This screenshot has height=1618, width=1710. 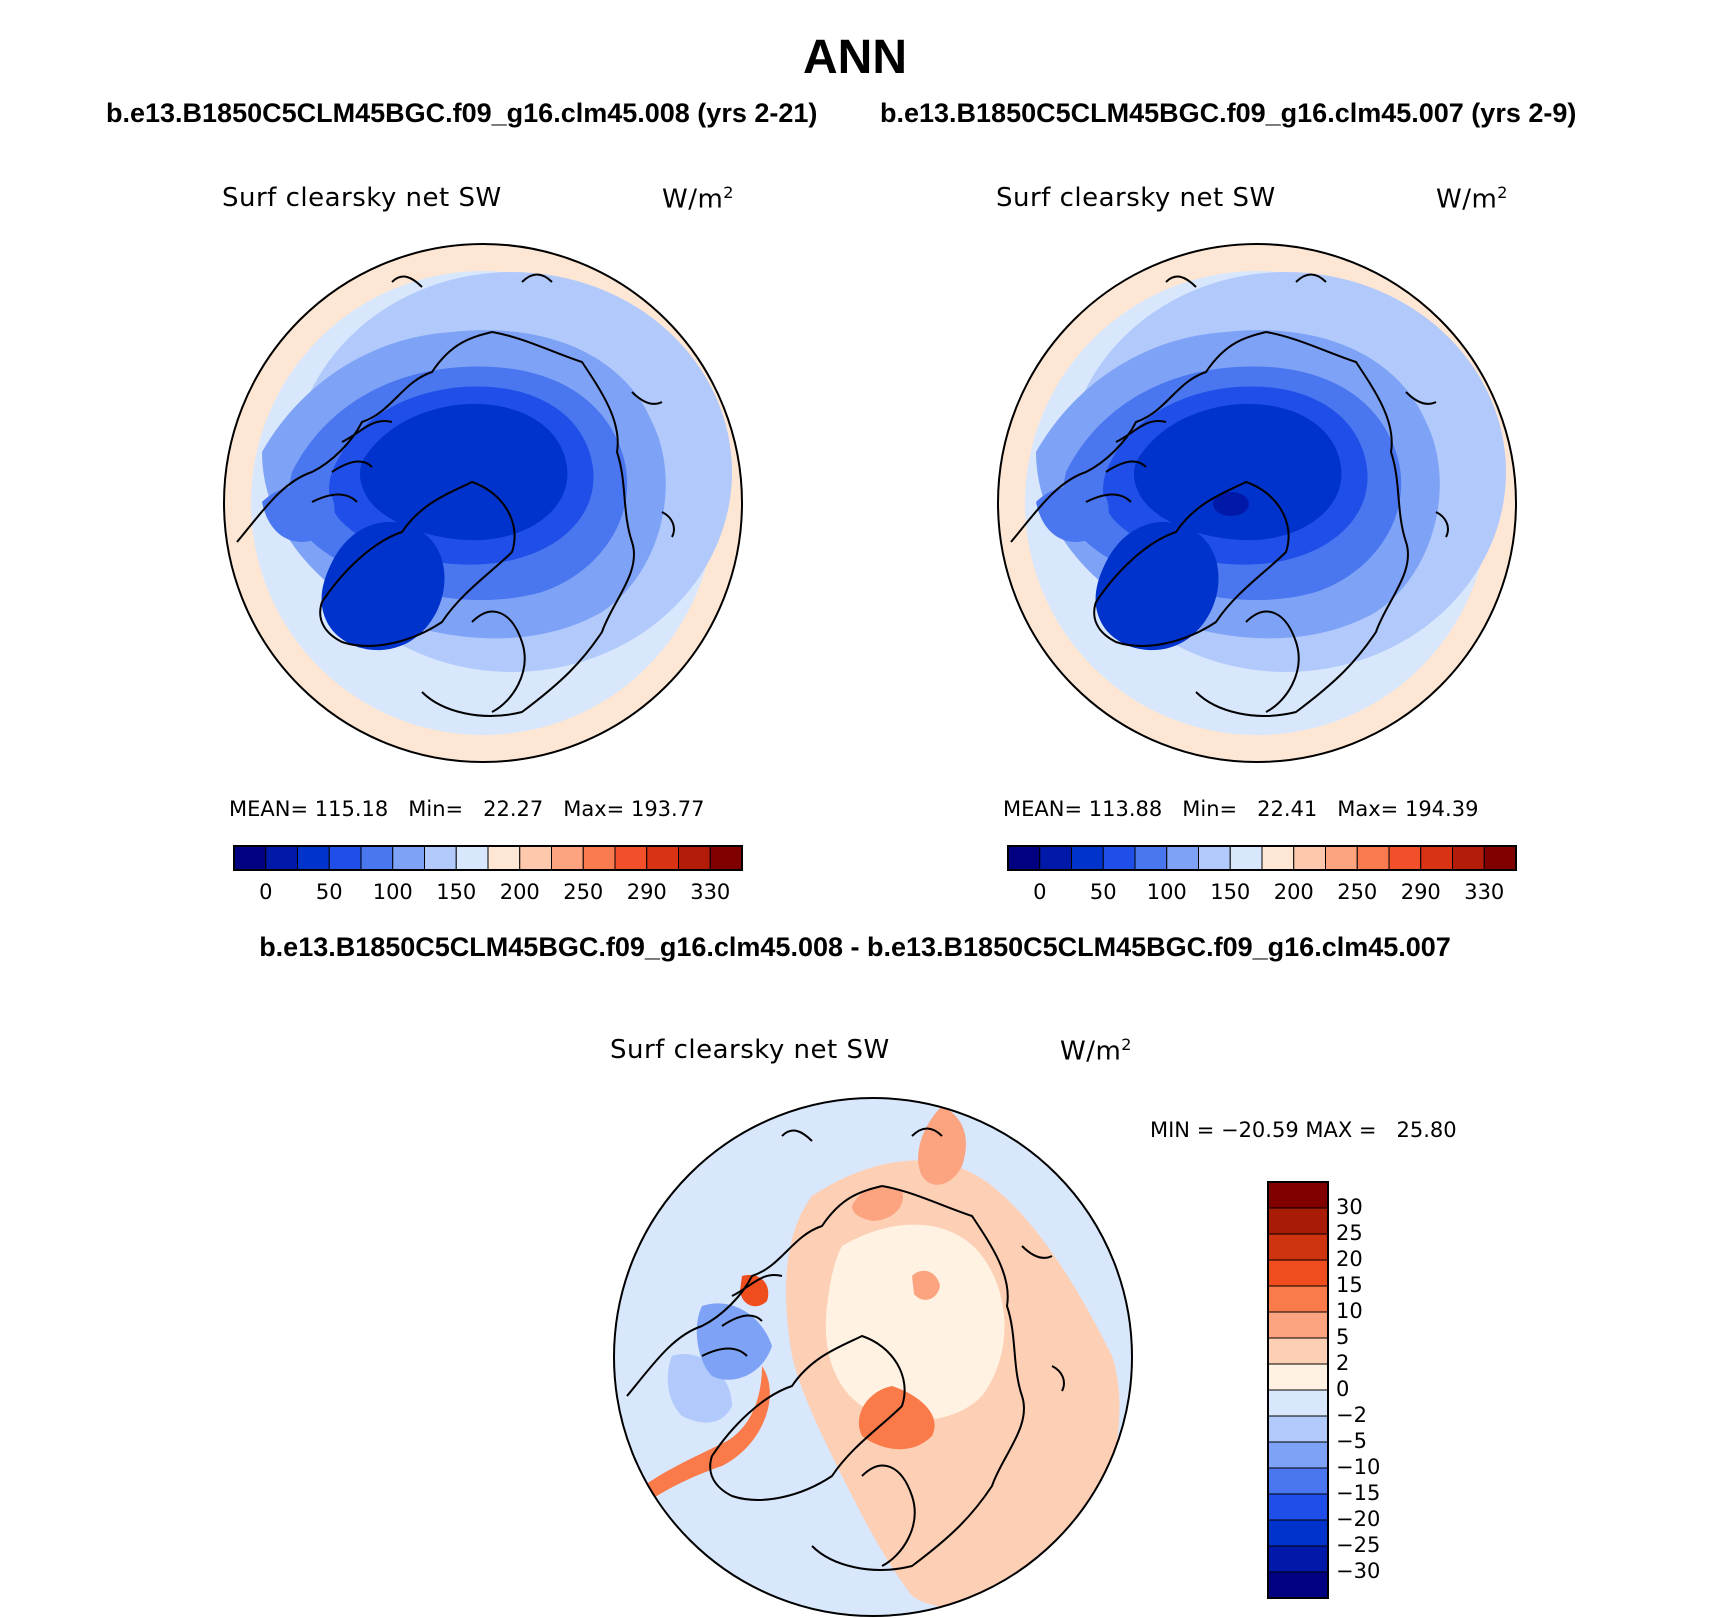 What do you see at coordinates (362, 198) in the screenshot?
I see `tl-variable-label: Surf clearsky net SW` at bounding box center [362, 198].